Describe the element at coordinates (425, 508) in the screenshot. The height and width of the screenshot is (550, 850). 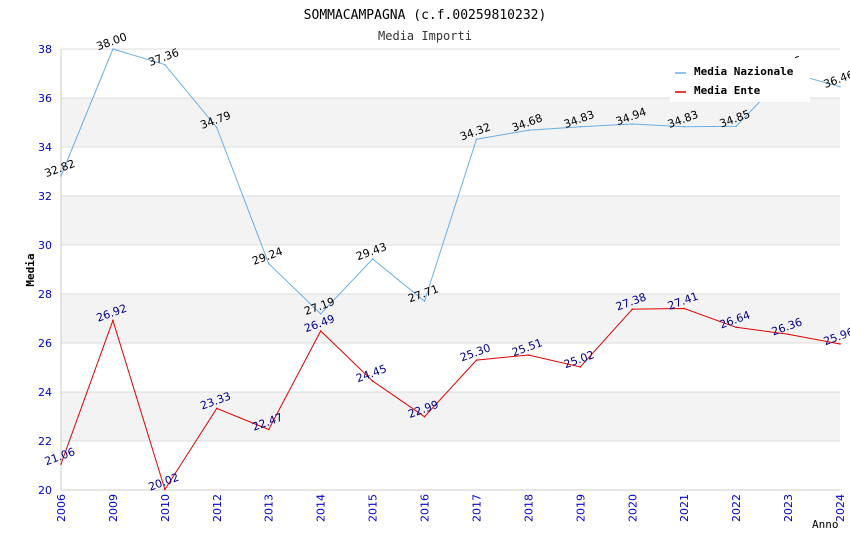
I see `x-tick-label: 2016` at that location.